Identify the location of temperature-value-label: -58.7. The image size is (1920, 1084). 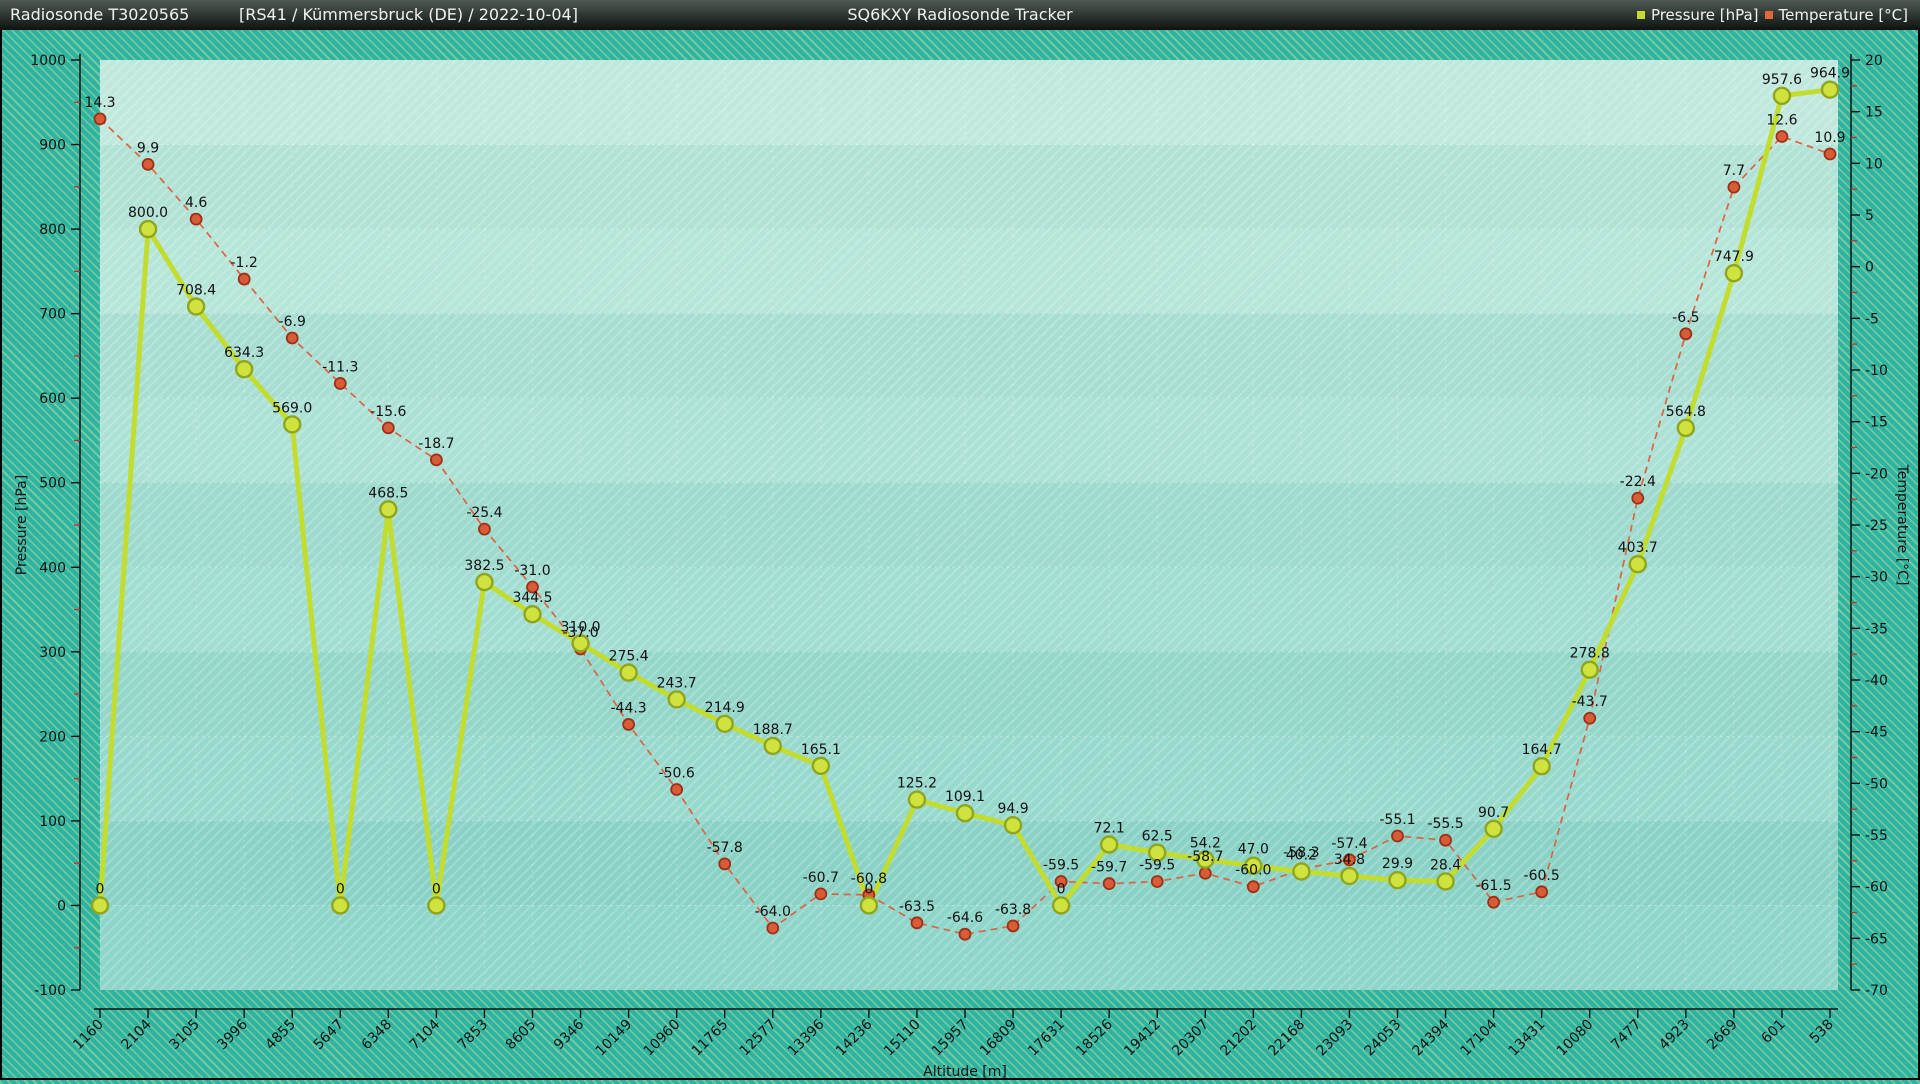
(1205, 857).